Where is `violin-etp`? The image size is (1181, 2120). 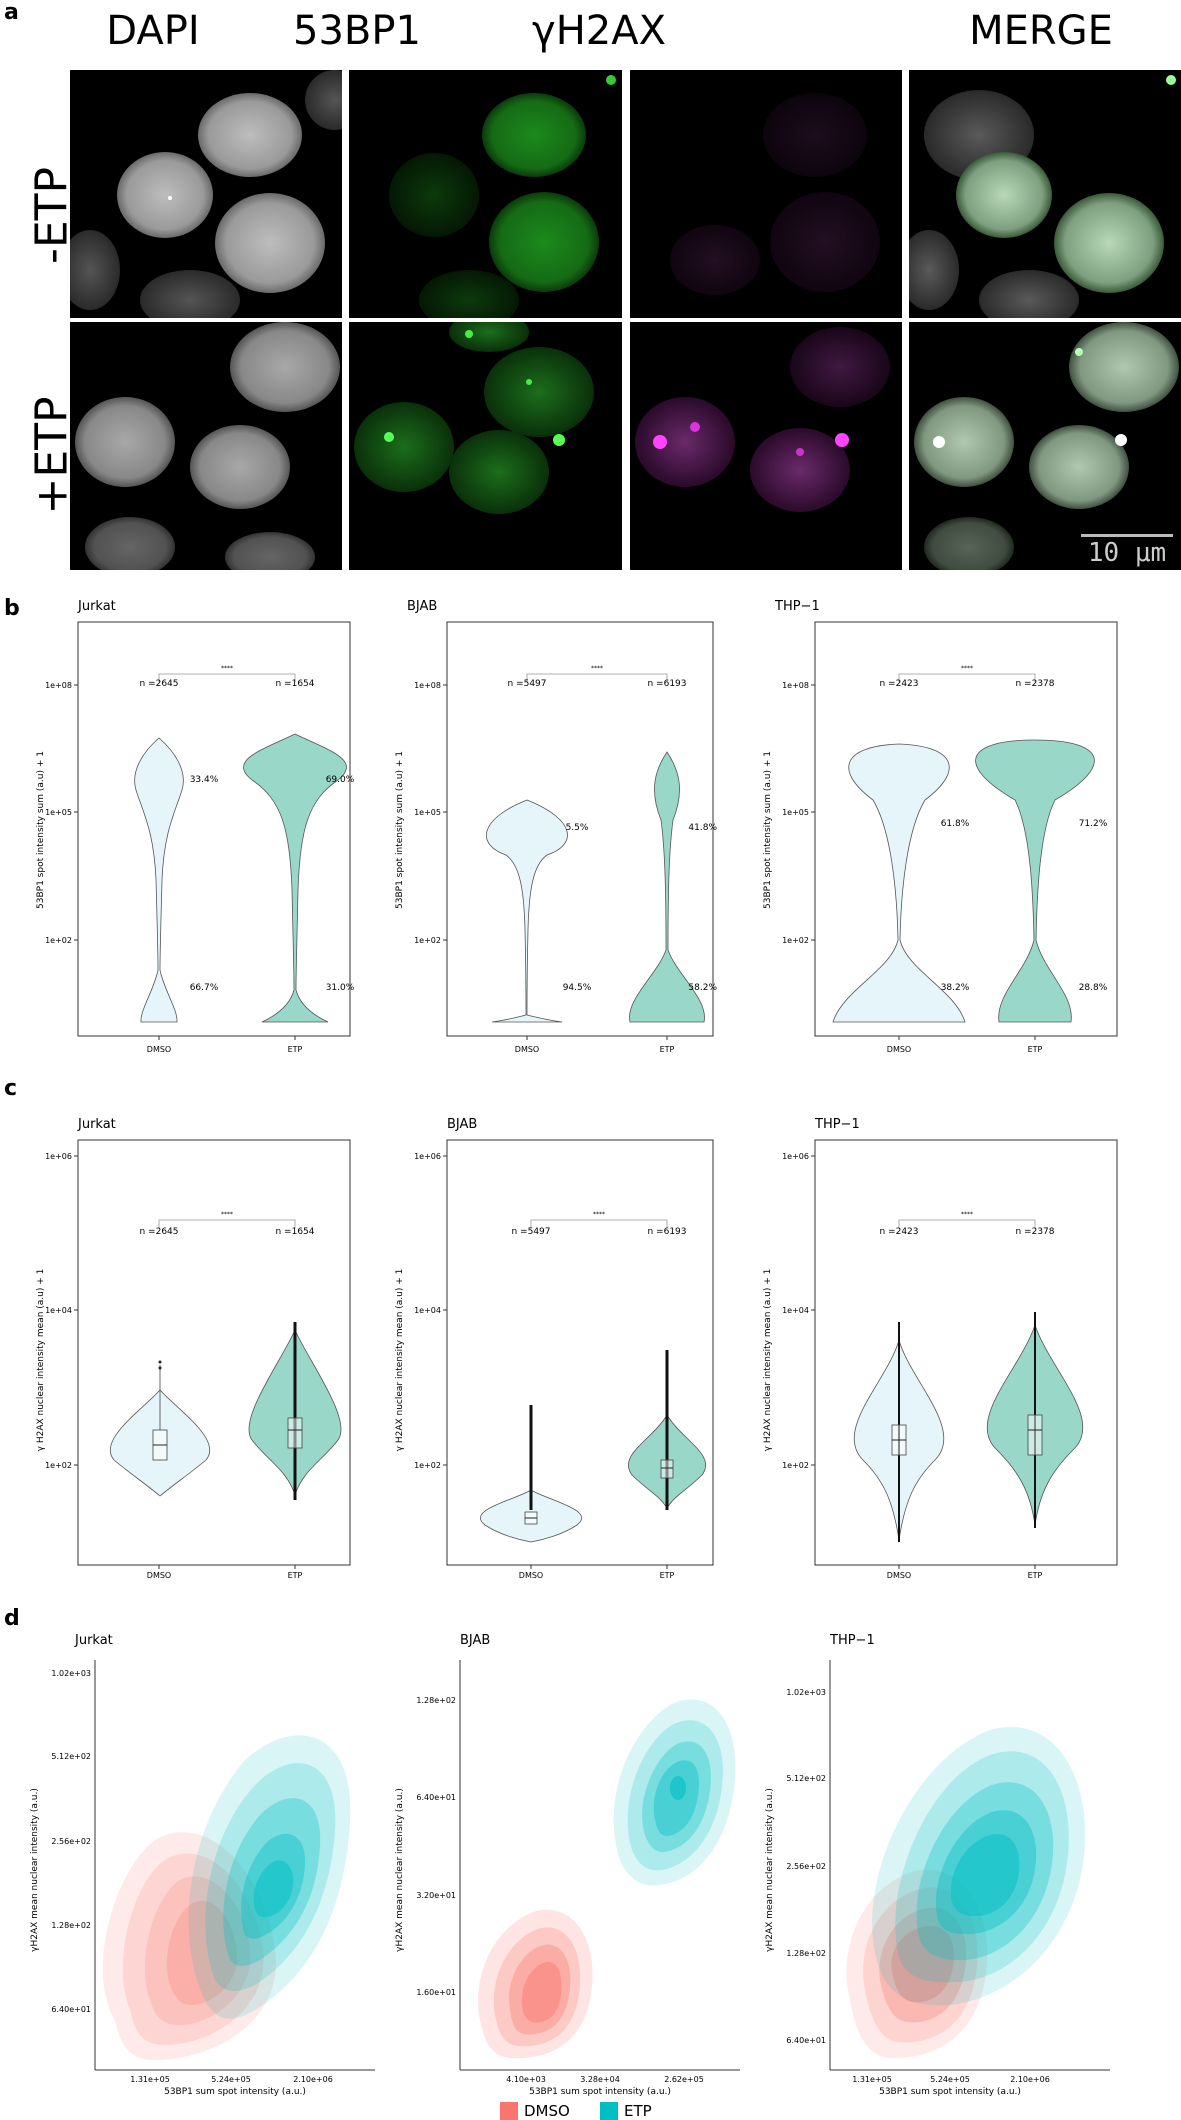 violin-etp is located at coordinates (667, 887).